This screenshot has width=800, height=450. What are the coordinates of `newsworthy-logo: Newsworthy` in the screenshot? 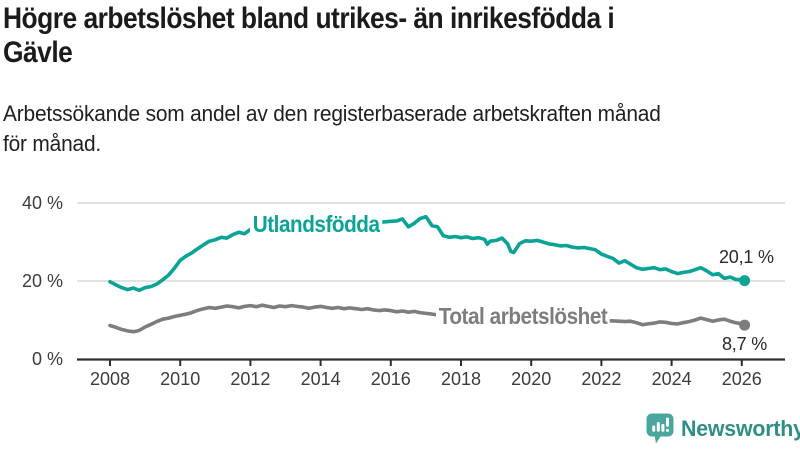 It's located at (722, 428).